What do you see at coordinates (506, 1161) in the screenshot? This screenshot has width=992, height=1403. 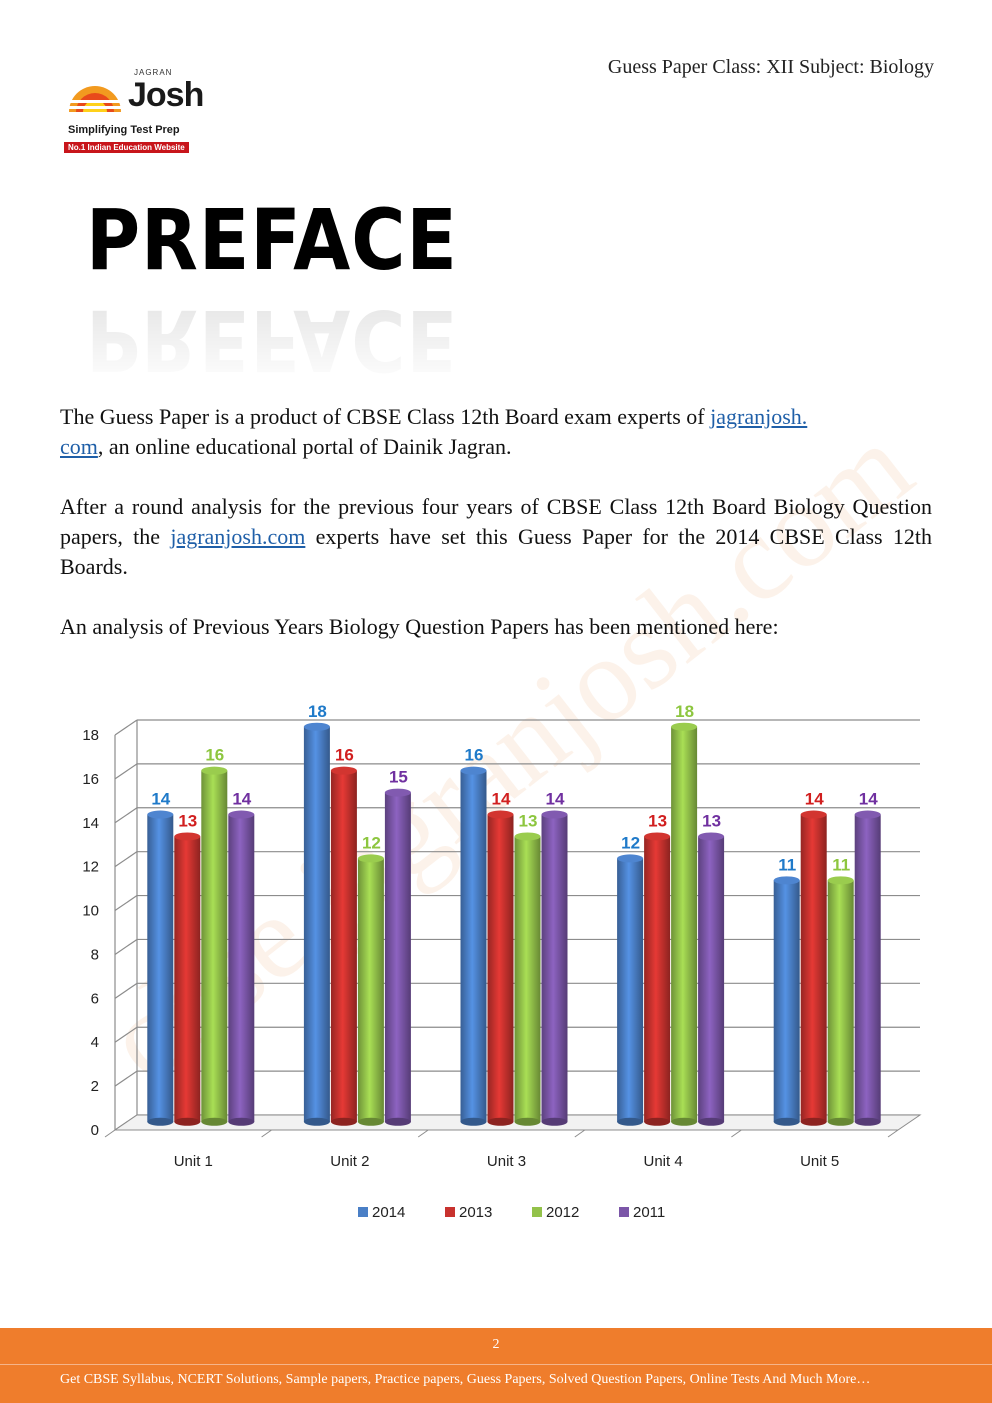 I see `x-category-label: Unit 3` at bounding box center [506, 1161].